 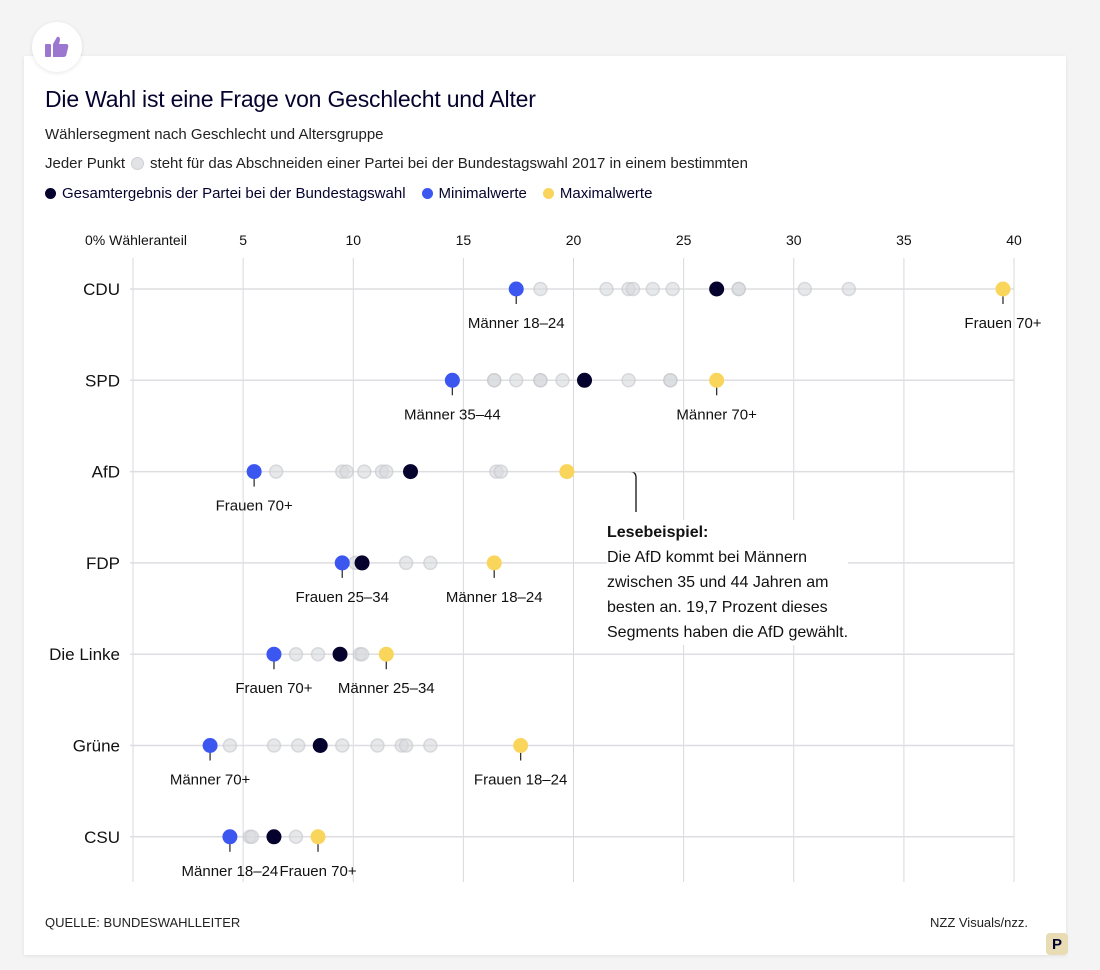 What do you see at coordinates (106, 472) in the screenshot?
I see `party-label: AfD` at bounding box center [106, 472].